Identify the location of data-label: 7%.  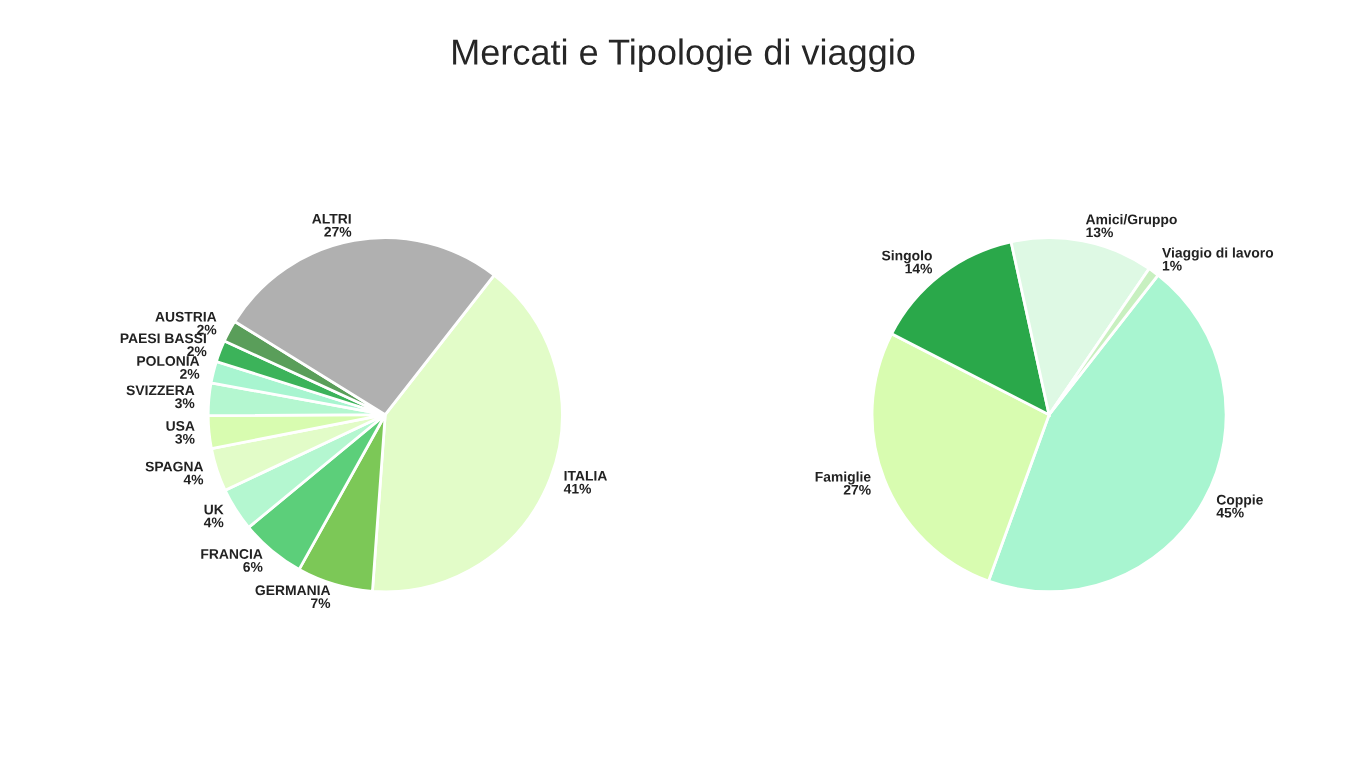
(321, 603).